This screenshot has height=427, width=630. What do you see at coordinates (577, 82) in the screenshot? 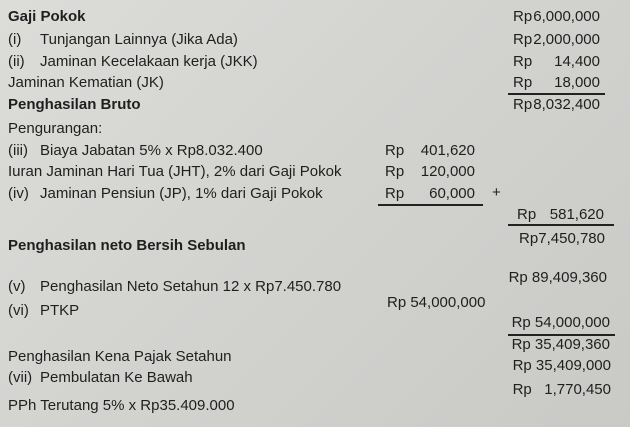
I see `jk-value: 18,000` at bounding box center [577, 82].